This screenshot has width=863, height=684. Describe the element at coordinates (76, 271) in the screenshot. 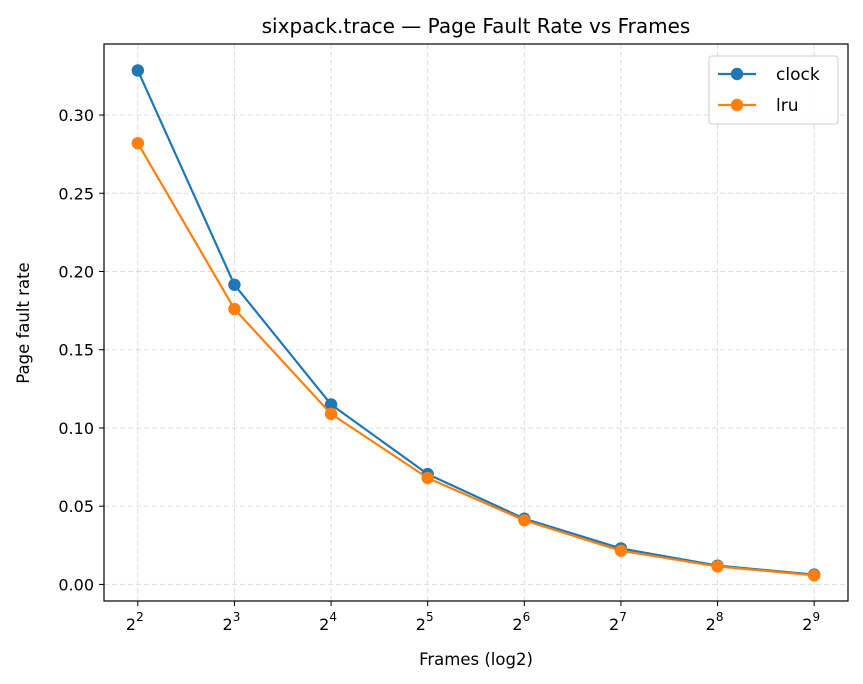

I see `y-tick-label: 0.20` at that location.